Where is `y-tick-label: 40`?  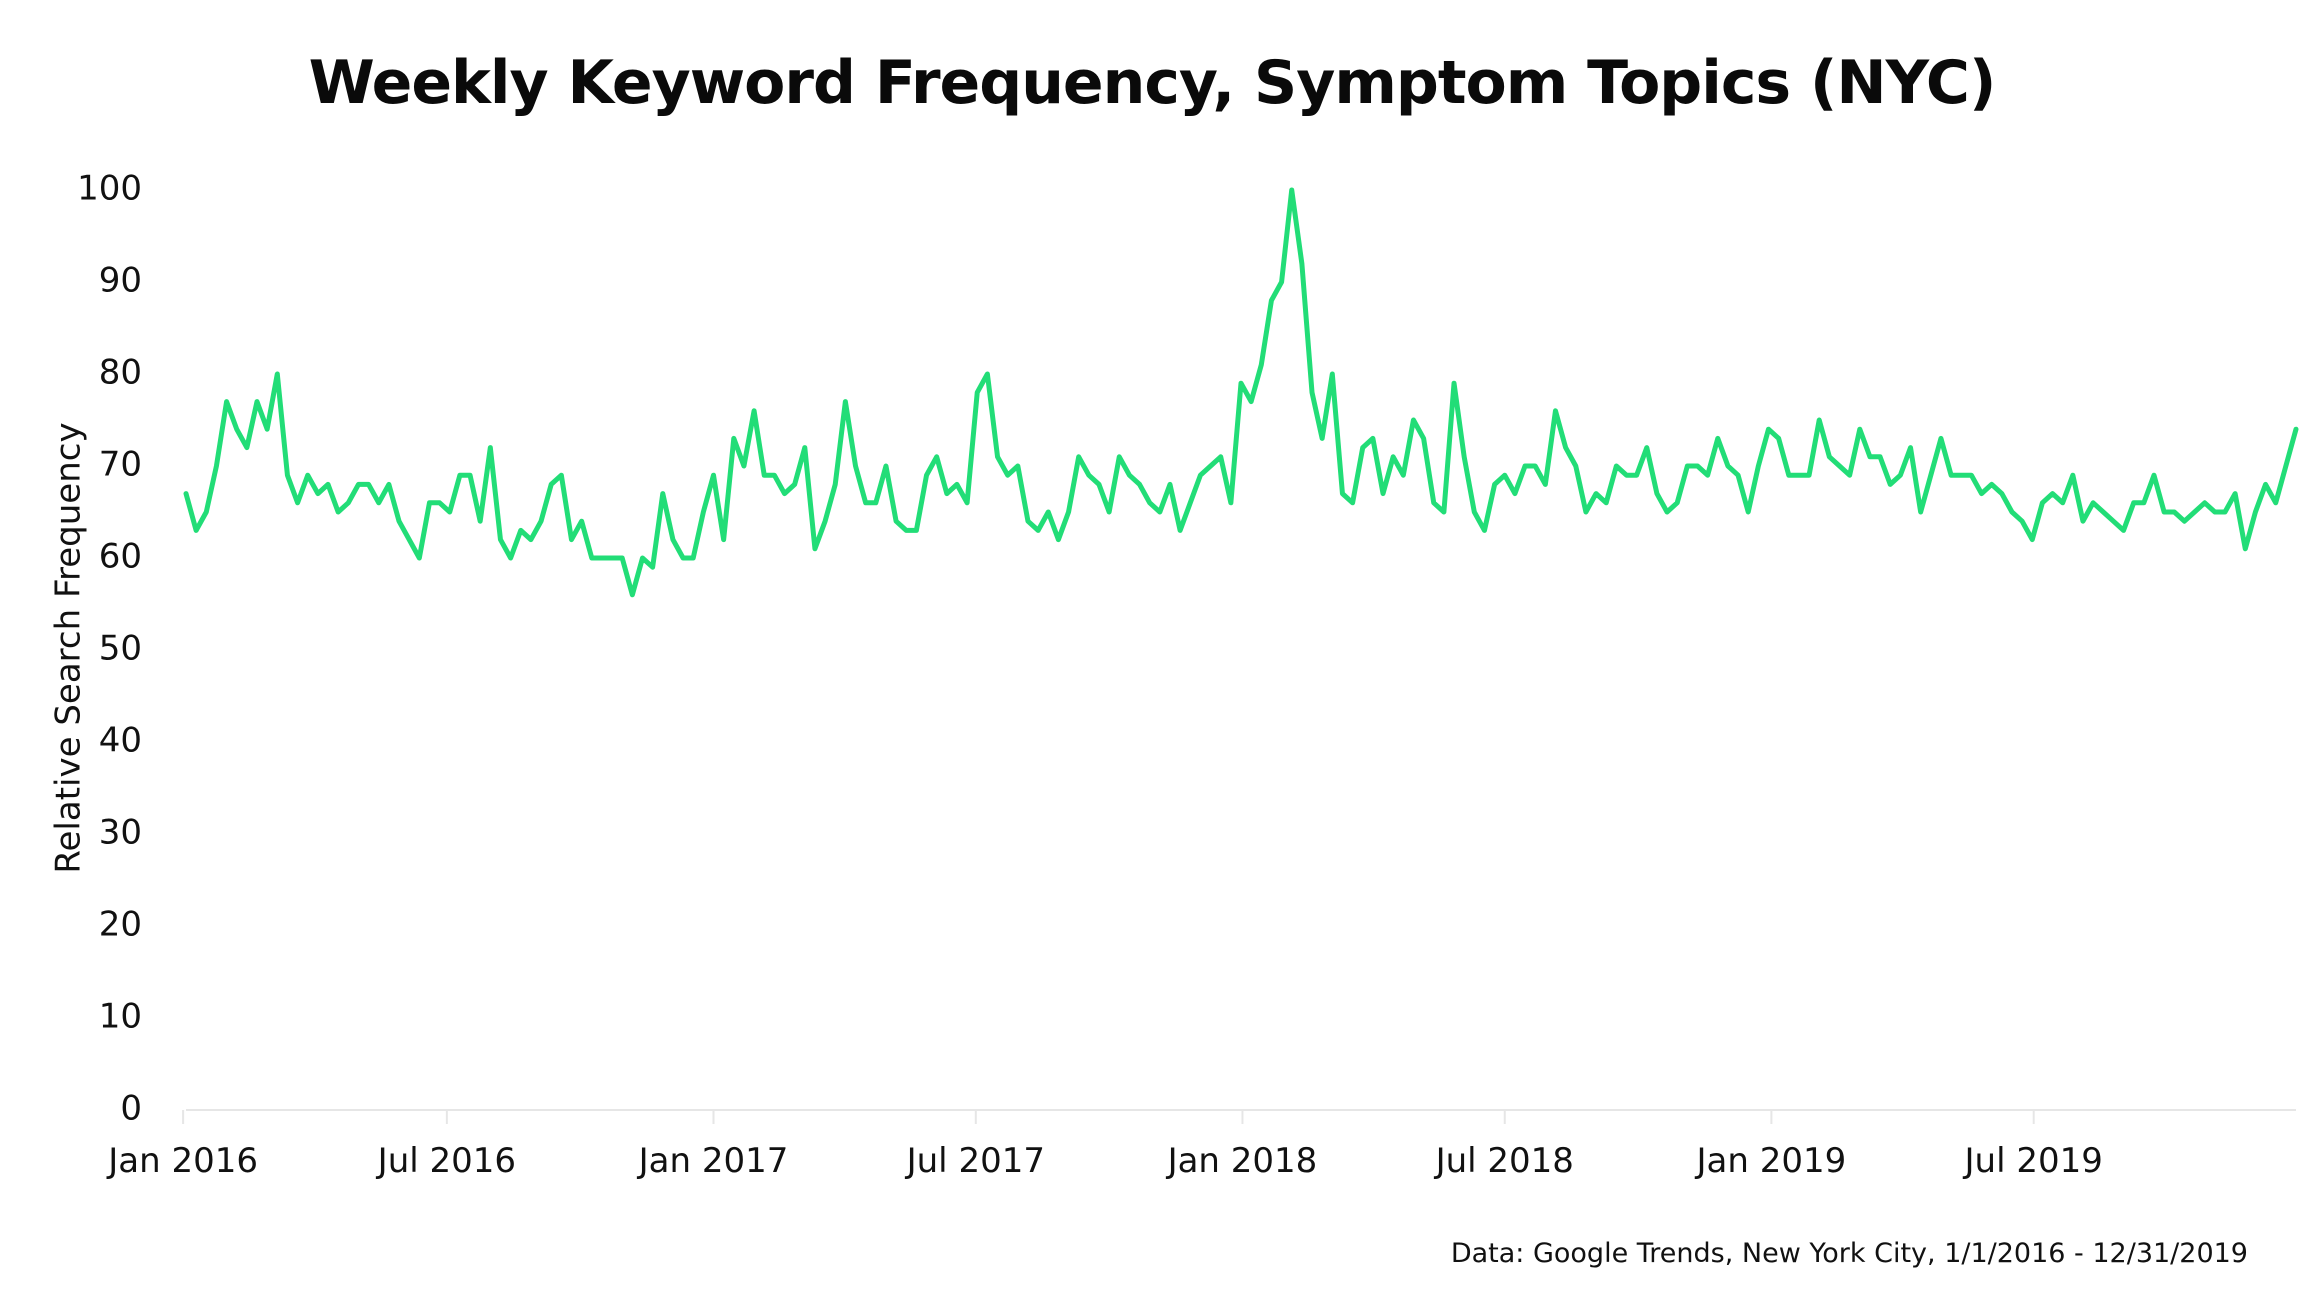 y-tick-label: 40 is located at coordinates (120, 741).